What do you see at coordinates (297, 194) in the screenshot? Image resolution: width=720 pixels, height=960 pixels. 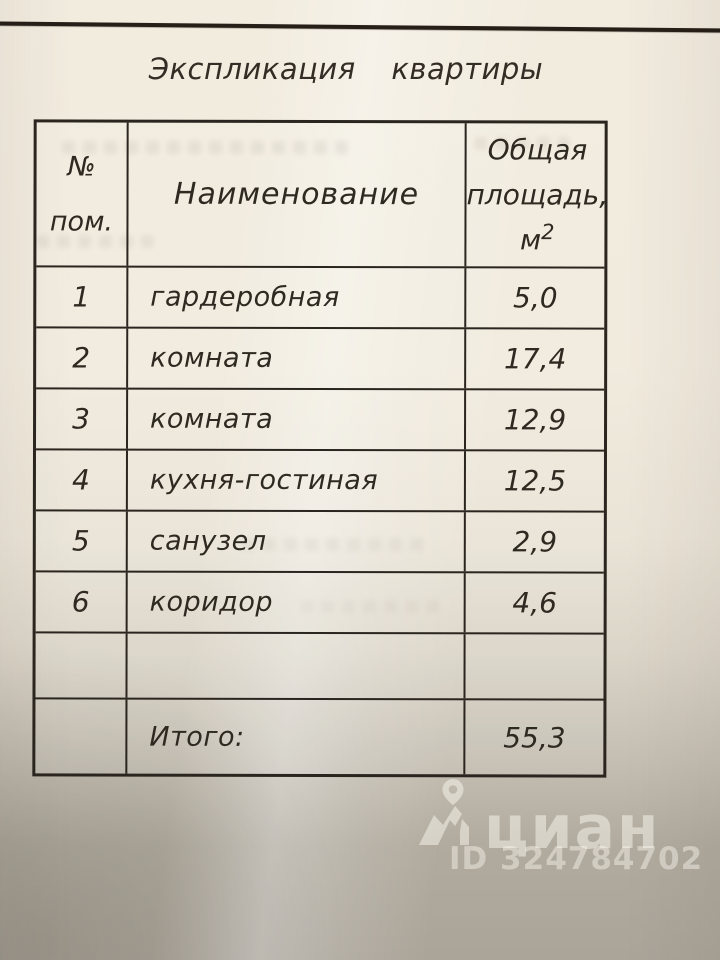 I see `header-name: Наименование` at bounding box center [297, 194].